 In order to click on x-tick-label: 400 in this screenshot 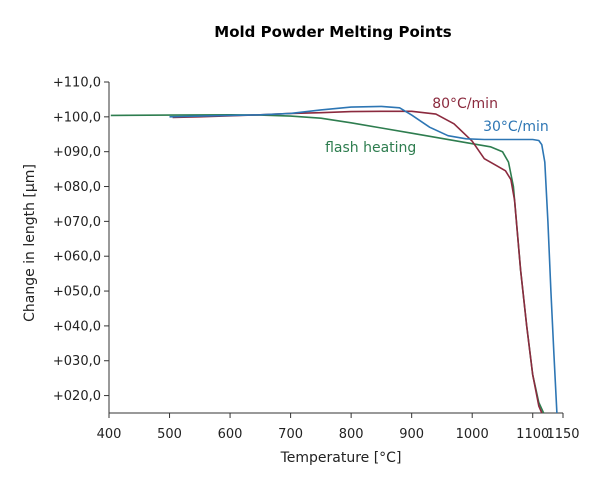, I will do `click(109, 434)`.